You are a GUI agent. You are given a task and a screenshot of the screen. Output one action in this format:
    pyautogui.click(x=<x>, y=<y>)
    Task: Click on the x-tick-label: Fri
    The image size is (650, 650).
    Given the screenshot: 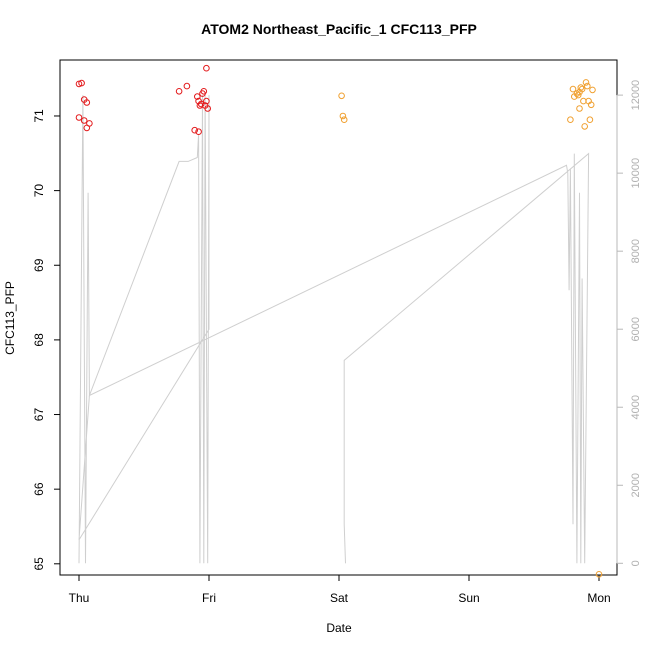 What is the action you would take?
    pyautogui.click(x=209, y=598)
    